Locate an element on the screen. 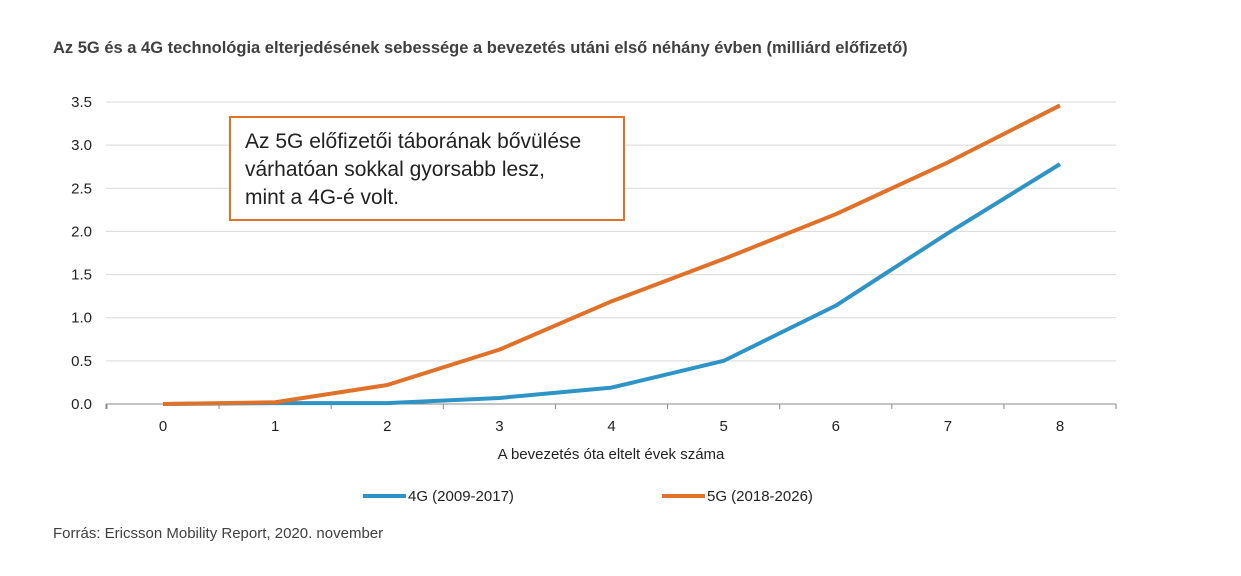  y-tick-label: 3.0 is located at coordinates (81, 145).